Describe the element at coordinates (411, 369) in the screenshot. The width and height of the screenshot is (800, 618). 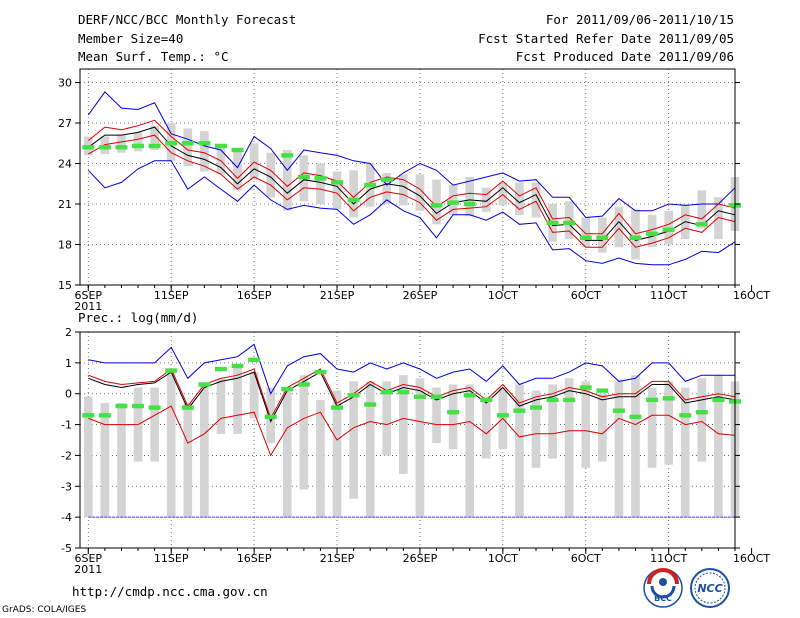
I see `series-line-max` at that location.